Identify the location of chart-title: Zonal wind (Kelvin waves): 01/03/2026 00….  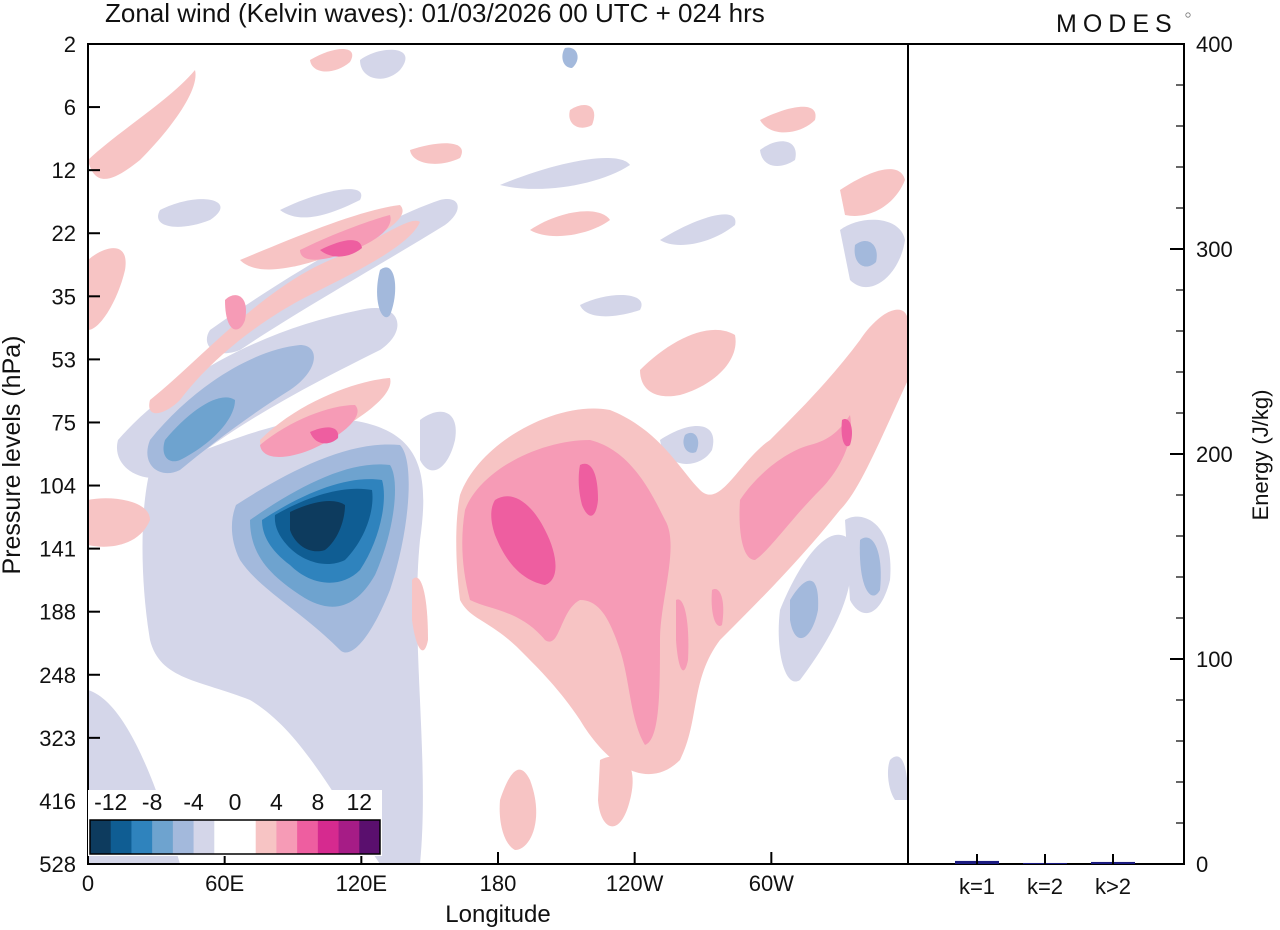
(435, 14).